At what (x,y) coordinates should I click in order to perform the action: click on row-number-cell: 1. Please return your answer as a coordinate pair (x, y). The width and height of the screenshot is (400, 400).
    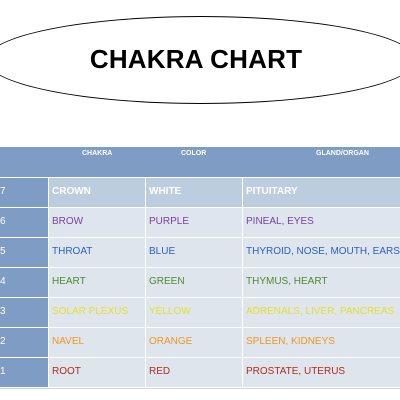
    Looking at the image, I should click on (24, 372).